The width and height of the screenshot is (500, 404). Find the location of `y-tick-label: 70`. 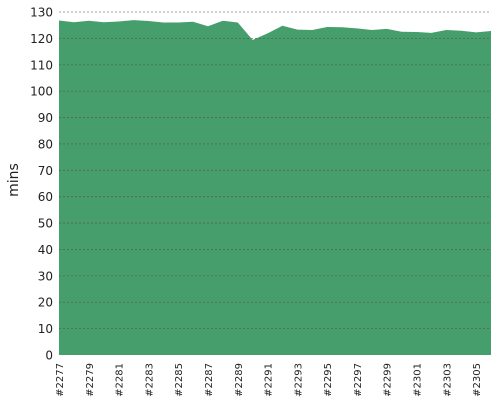

y-tick-label: 70 is located at coordinates (45, 171).